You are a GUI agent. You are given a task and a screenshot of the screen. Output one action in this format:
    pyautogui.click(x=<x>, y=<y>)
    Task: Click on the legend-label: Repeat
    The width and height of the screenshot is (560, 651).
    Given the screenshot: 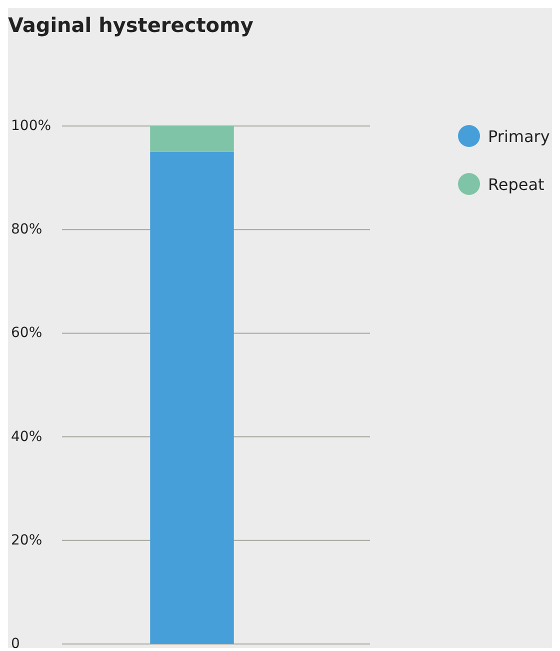 What is the action you would take?
    pyautogui.click(x=516, y=184)
    